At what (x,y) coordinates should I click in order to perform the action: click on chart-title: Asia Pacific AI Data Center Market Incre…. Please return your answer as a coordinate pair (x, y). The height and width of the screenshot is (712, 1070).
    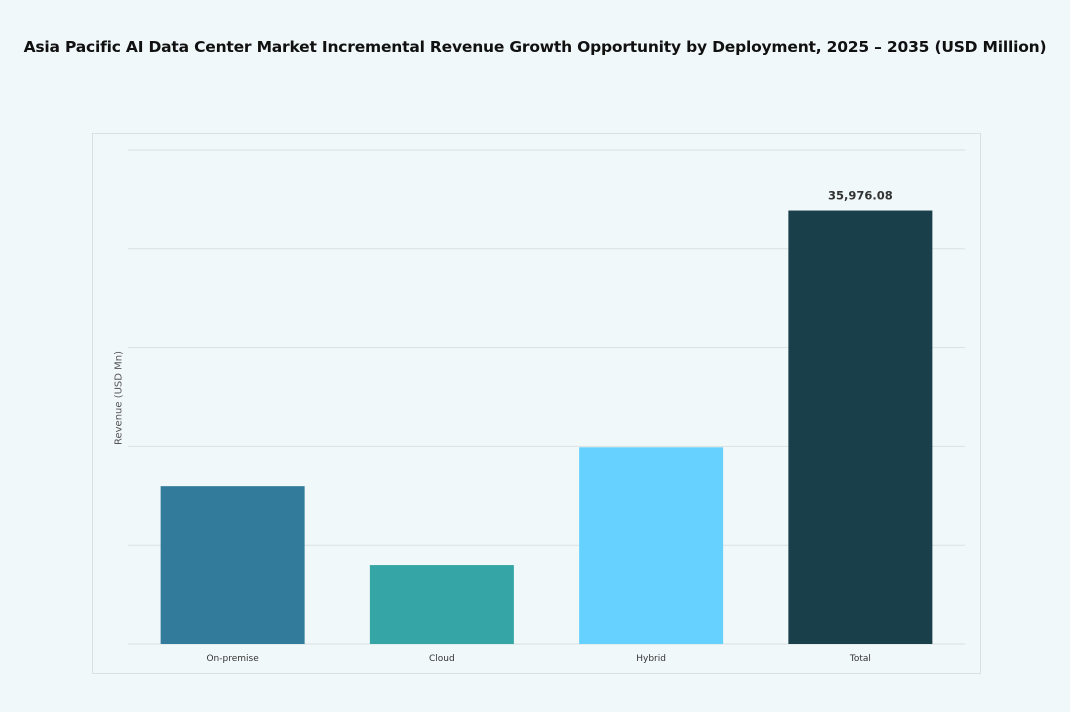
    Looking at the image, I should click on (535, 47).